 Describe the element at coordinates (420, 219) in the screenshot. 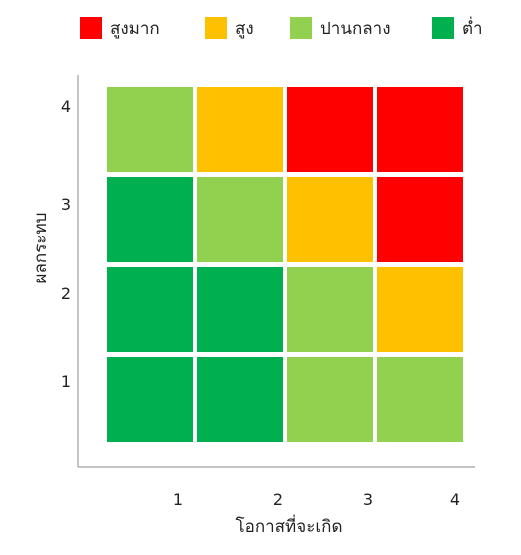

I see `cell-x4-y3` at that location.